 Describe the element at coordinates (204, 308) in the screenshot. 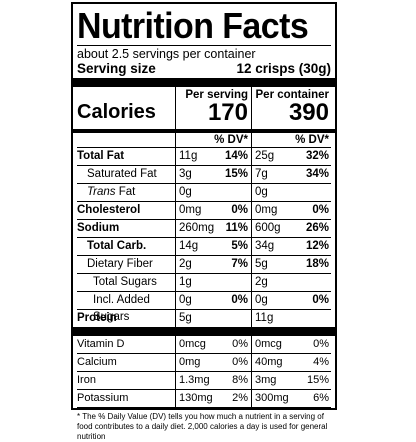

I see `nutrient-row: Incl. Added Sugars 0g 0% 0g 0%` at that location.